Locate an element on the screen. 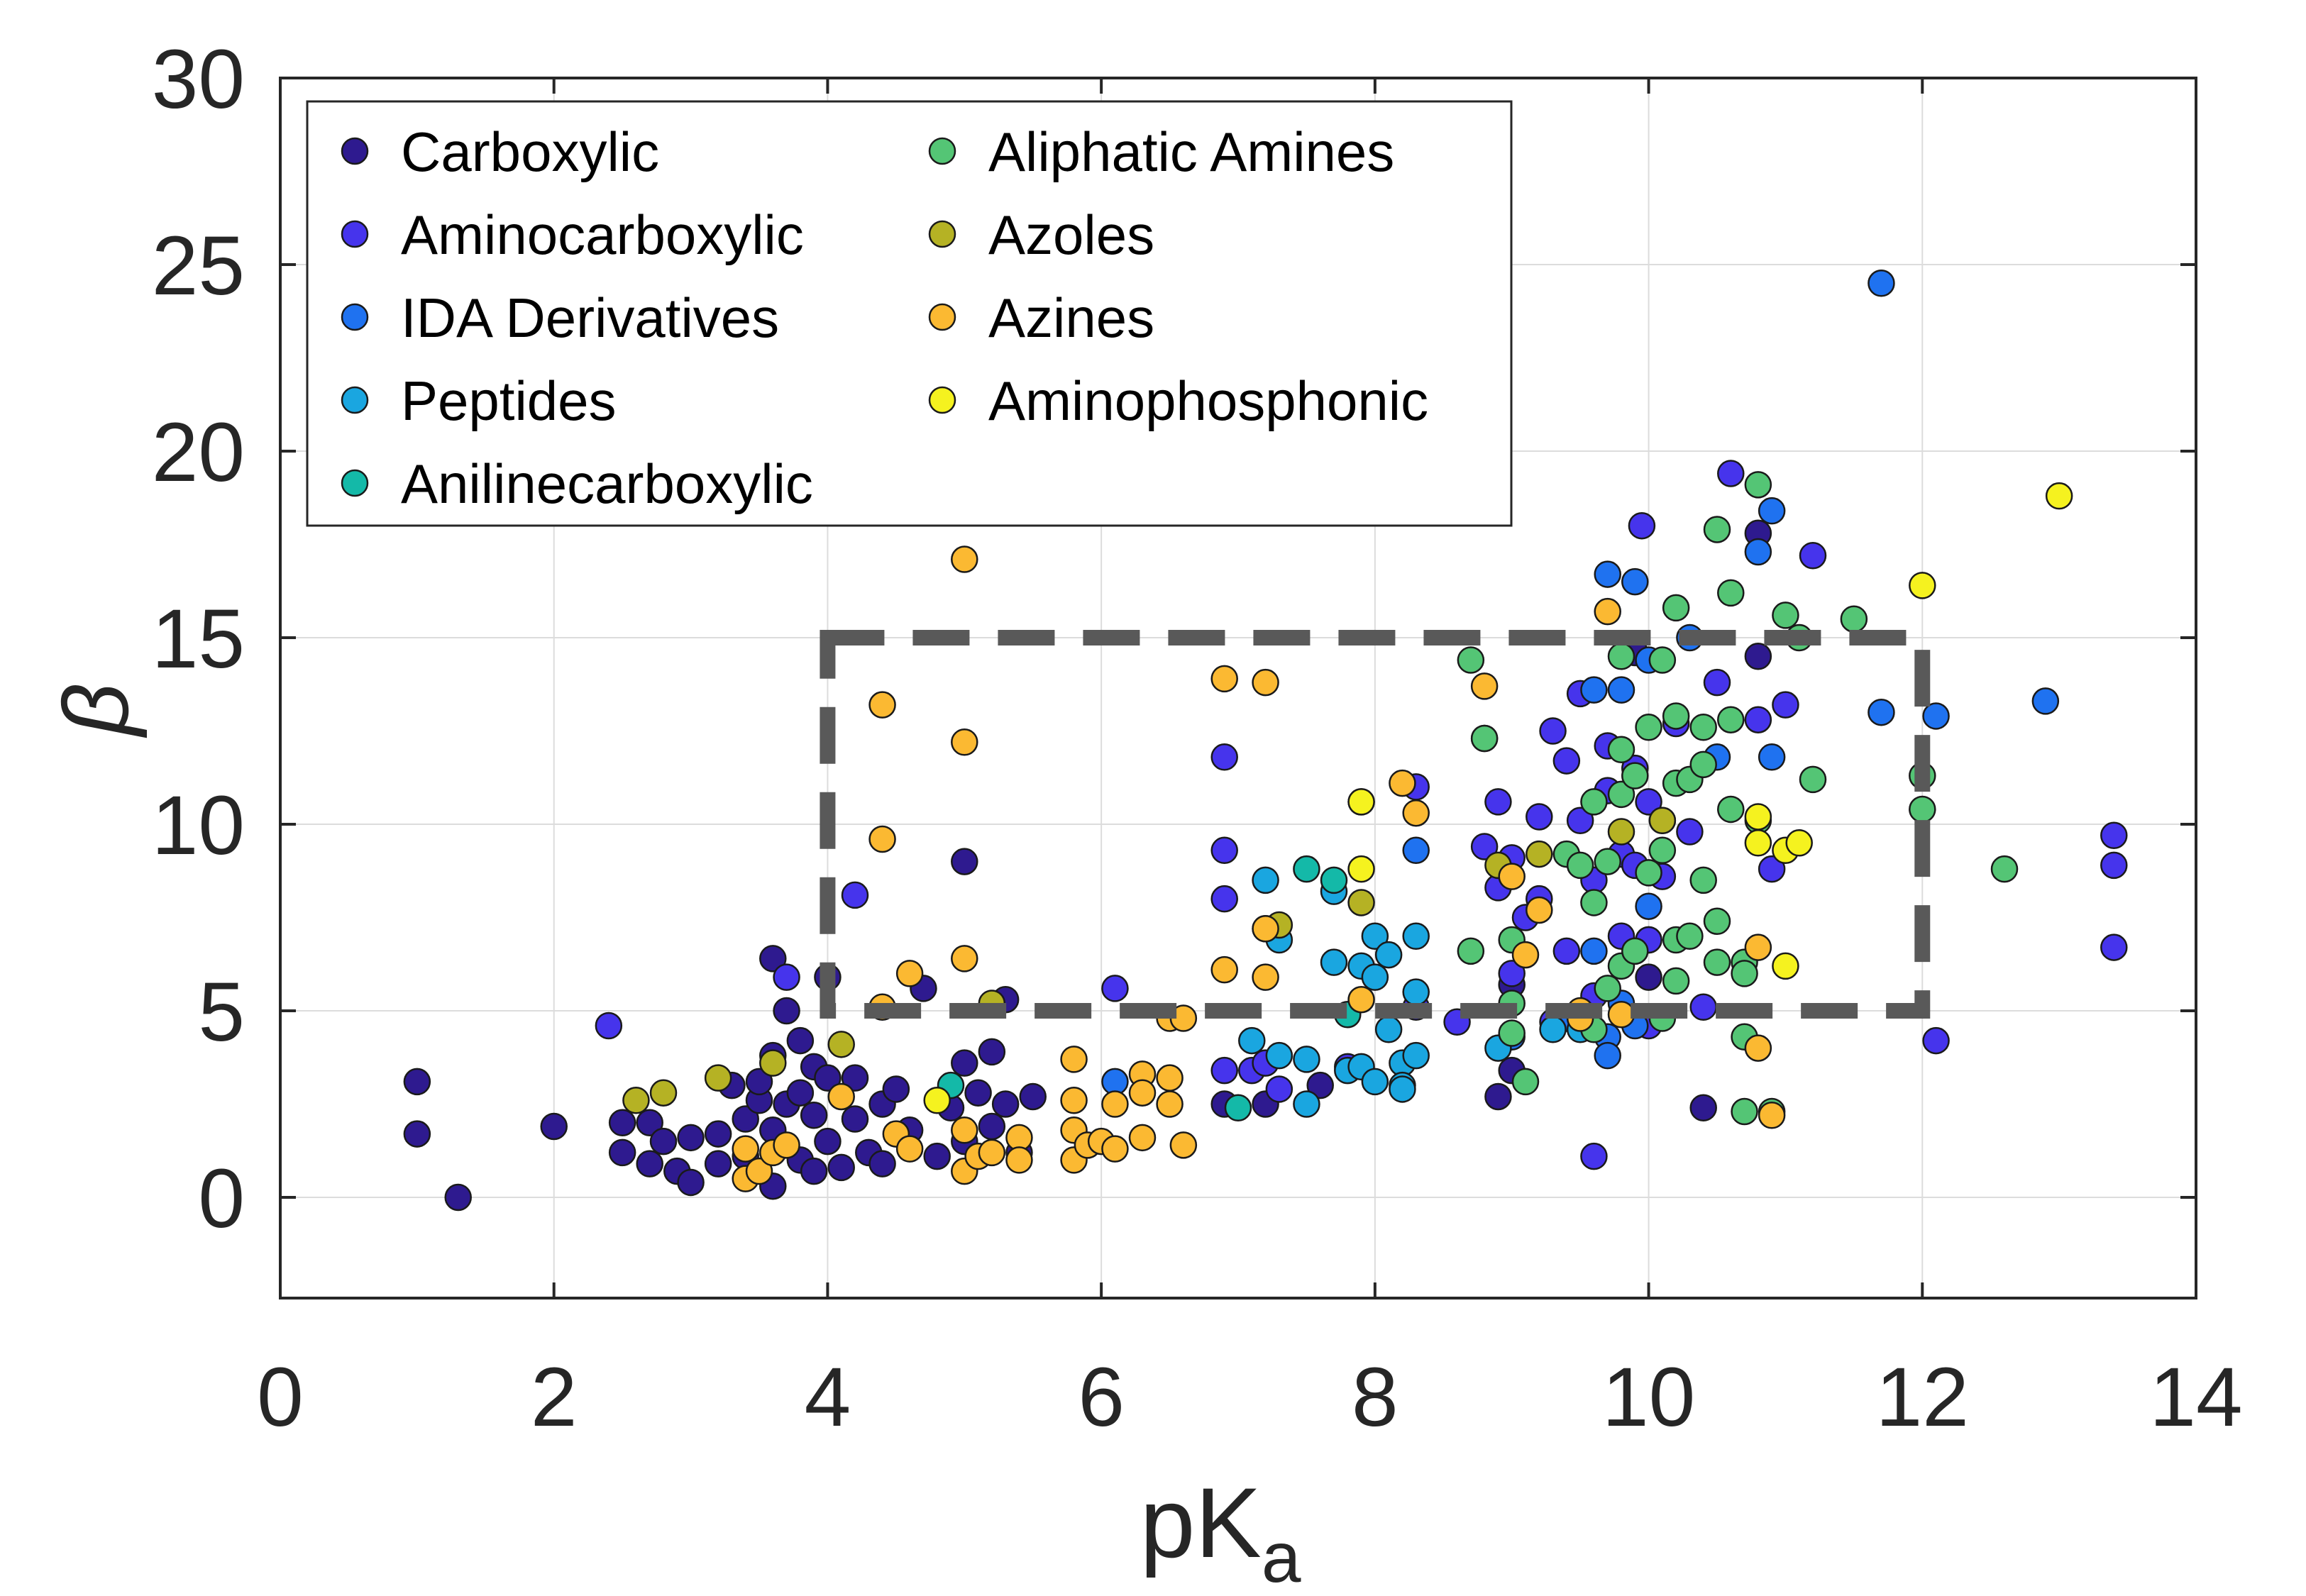  highlight-box-layer is located at coordinates (1375, 824).